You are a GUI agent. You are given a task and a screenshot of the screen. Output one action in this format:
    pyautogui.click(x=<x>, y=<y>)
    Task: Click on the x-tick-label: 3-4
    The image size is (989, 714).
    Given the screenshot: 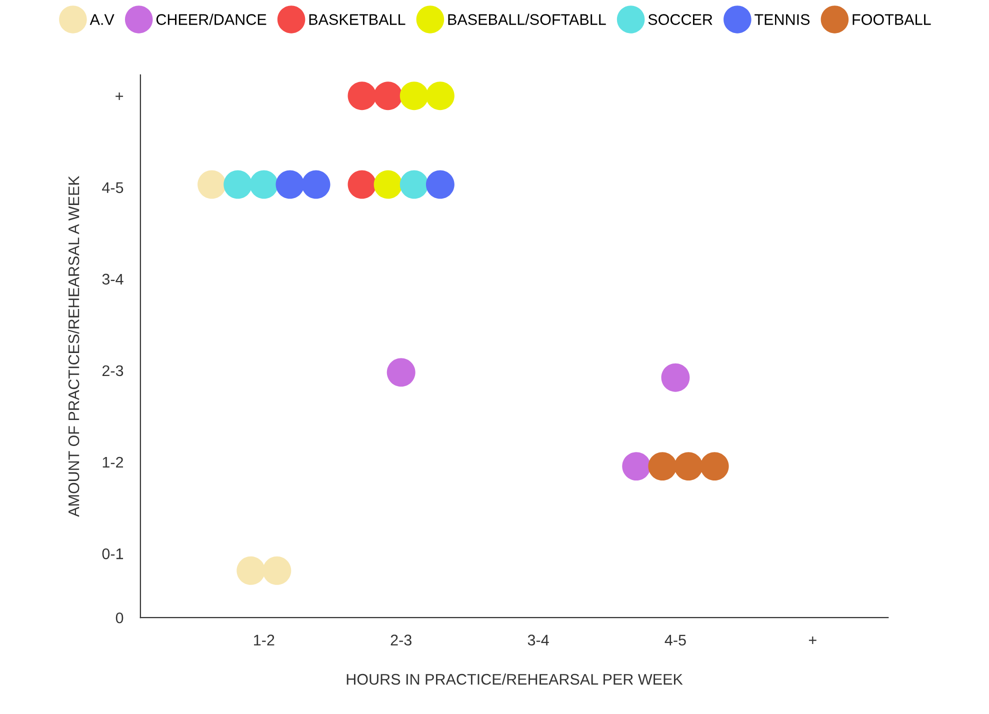 What is the action you would take?
    pyautogui.click(x=538, y=640)
    